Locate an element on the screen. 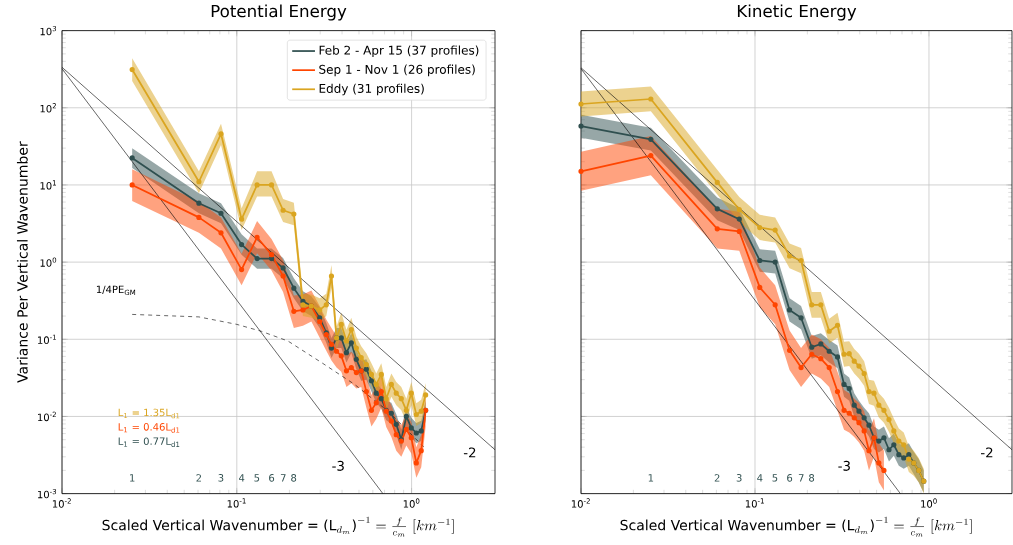  annotation: 1/4PE$_{GM}$ is located at coordinates (116, 290).